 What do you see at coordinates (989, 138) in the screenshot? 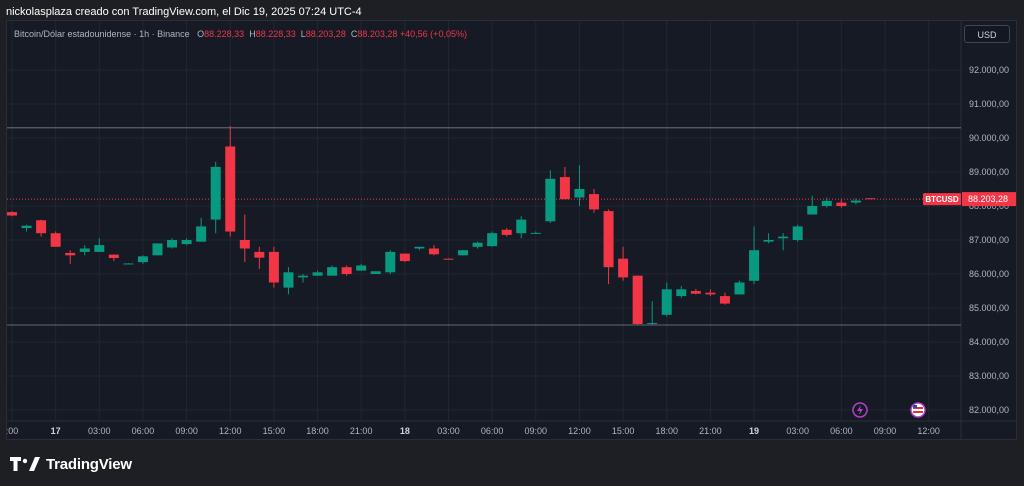
I see `y-tick-label: 90.000,00` at bounding box center [989, 138].